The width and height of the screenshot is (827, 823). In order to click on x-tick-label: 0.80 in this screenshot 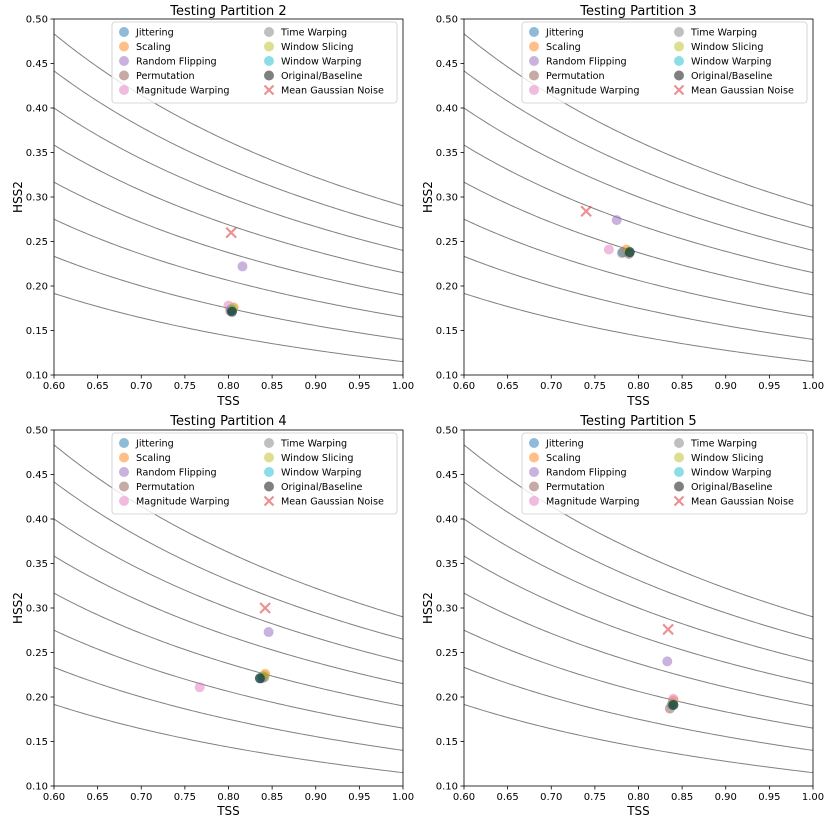, I will do `click(228, 797)`.